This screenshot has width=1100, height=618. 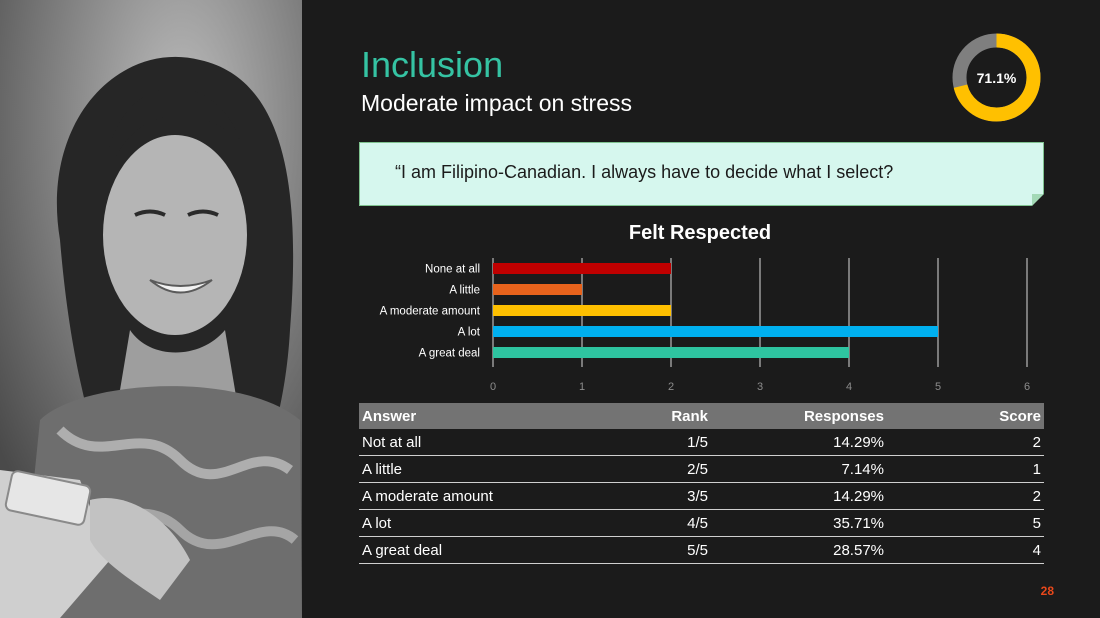 What do you see at coordinates (799, 523) in the screenshot?
I see `cell-responses: 35.71%` at bounding box center [799, 523].